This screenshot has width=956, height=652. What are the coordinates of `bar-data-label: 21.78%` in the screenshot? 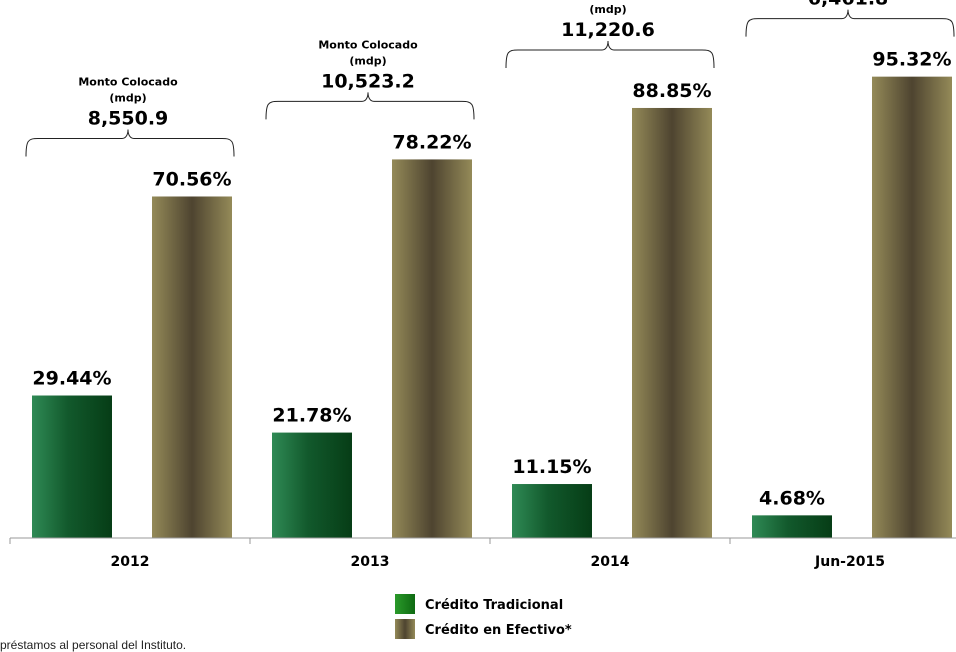 It's located at (311, 416).